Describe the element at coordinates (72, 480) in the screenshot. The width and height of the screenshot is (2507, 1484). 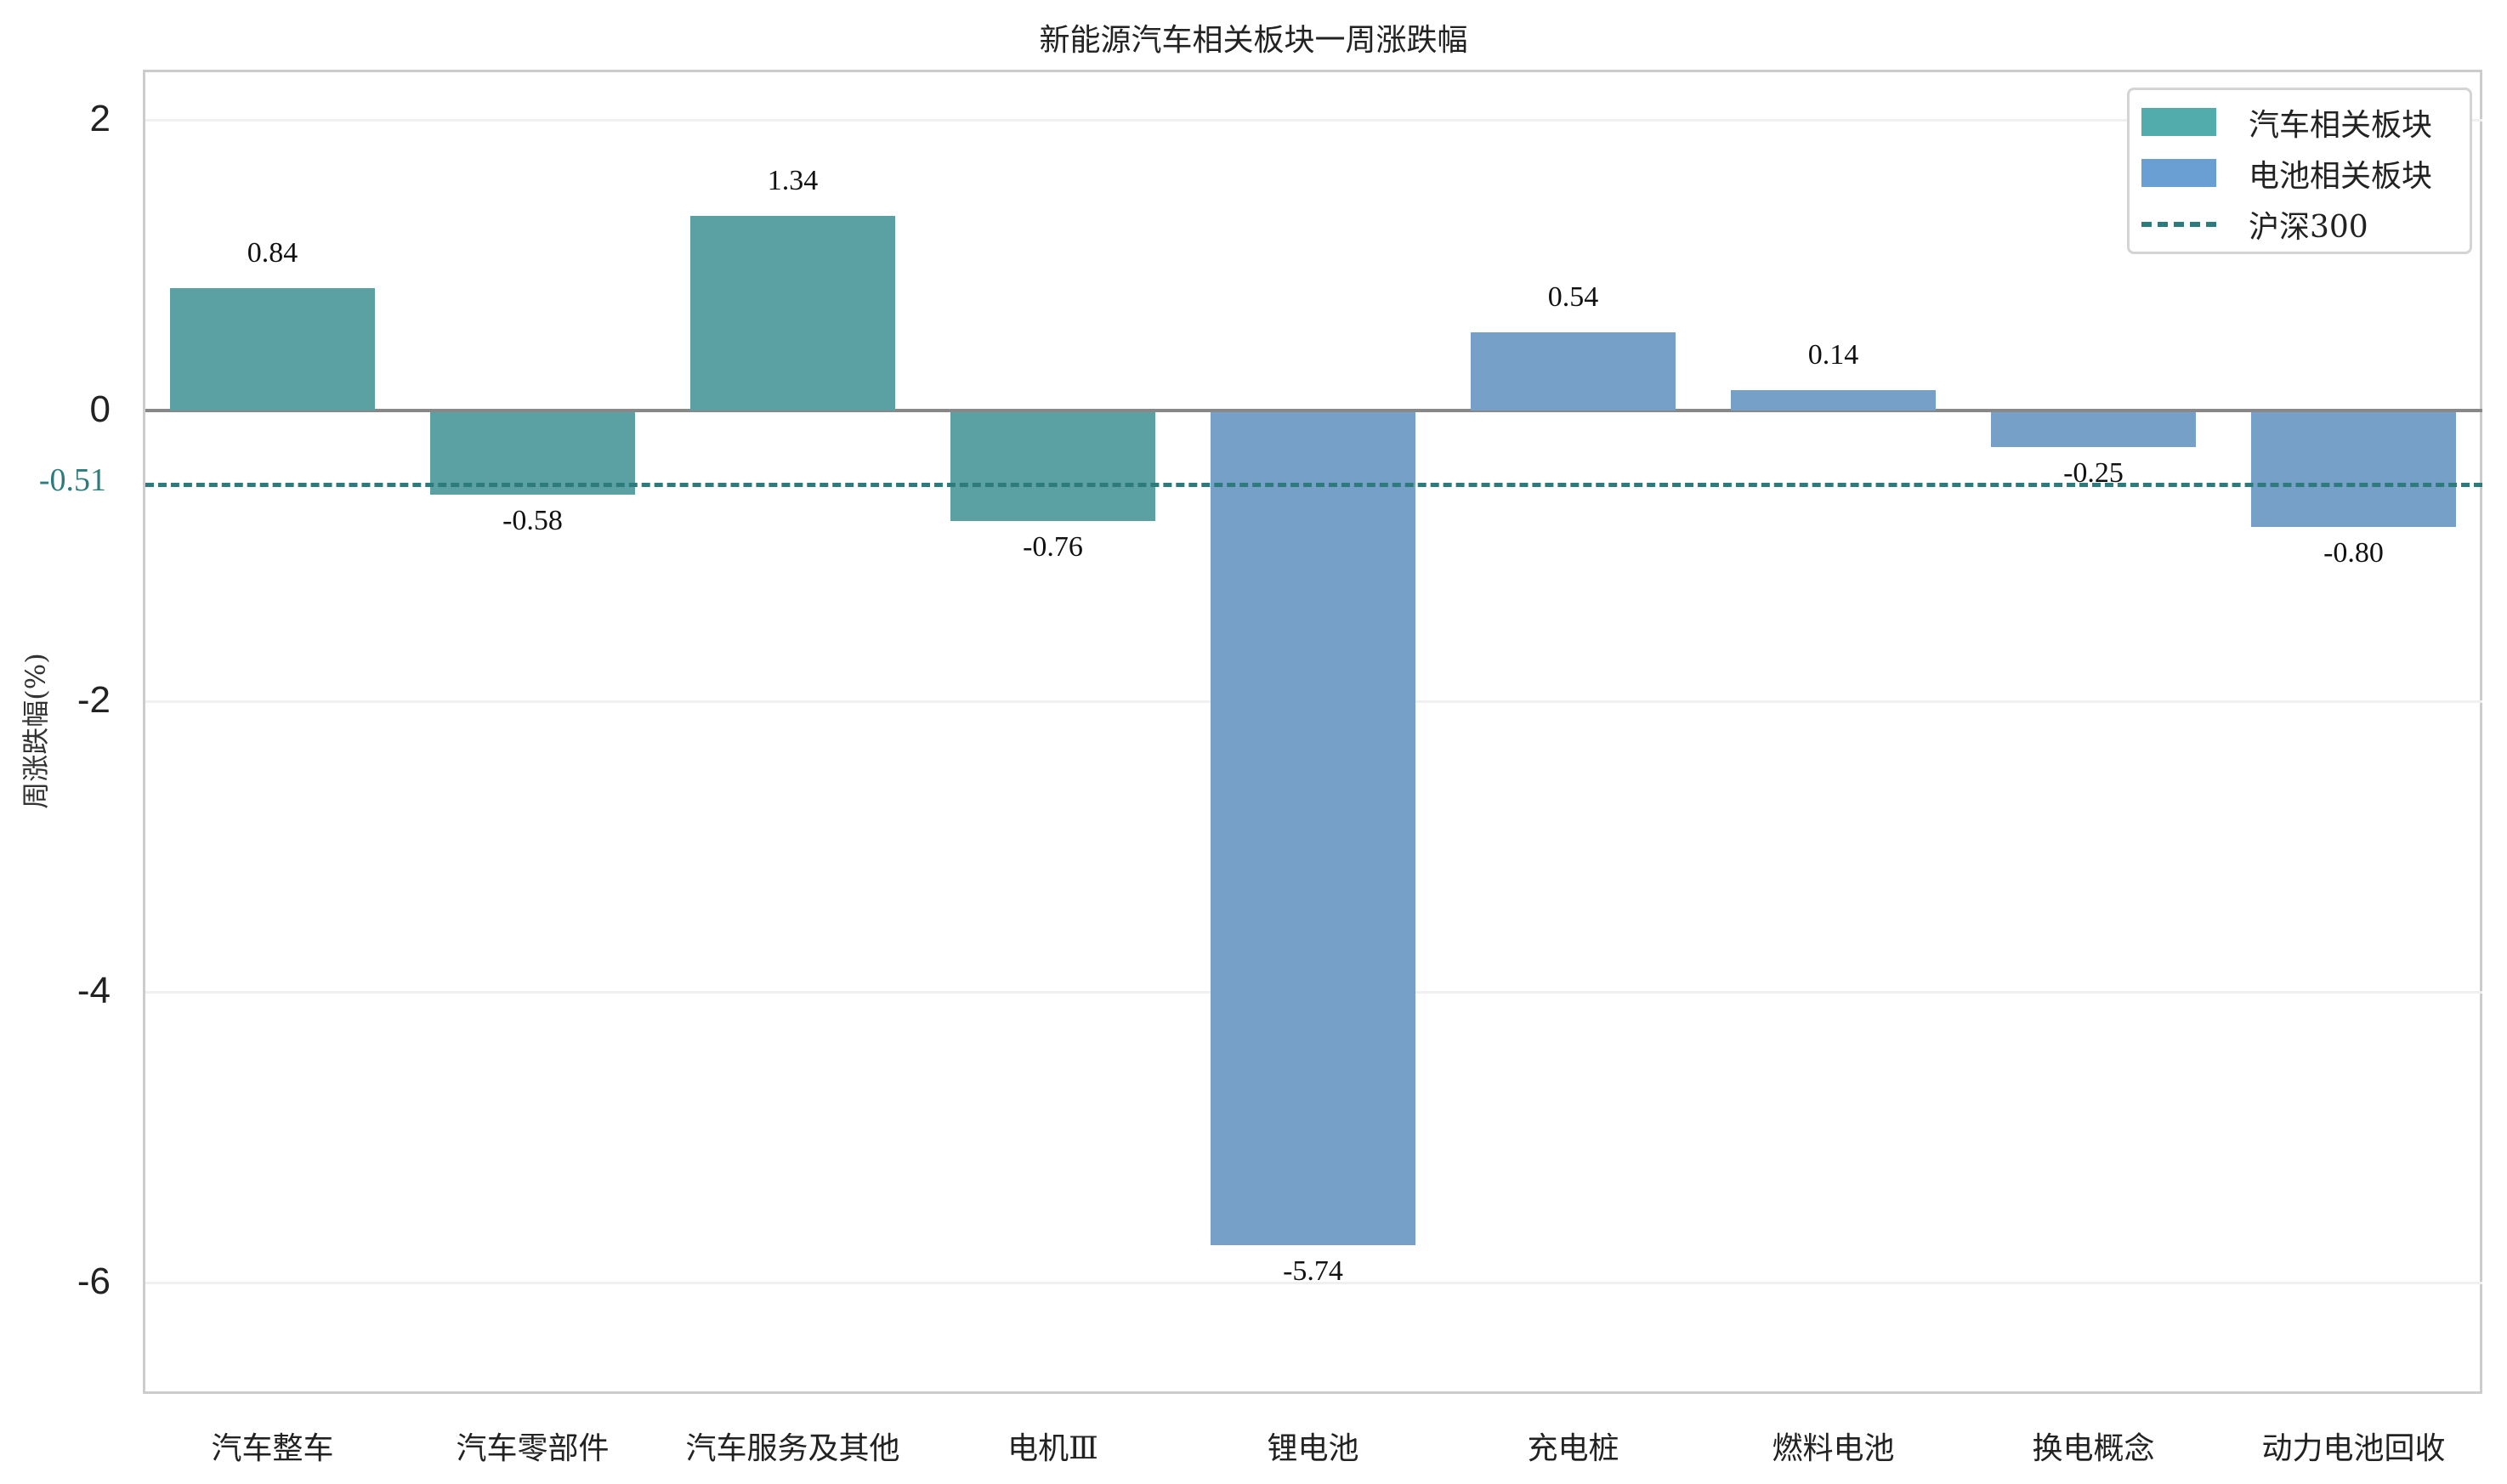
I see `reference-value-label: -0.51` at that location.